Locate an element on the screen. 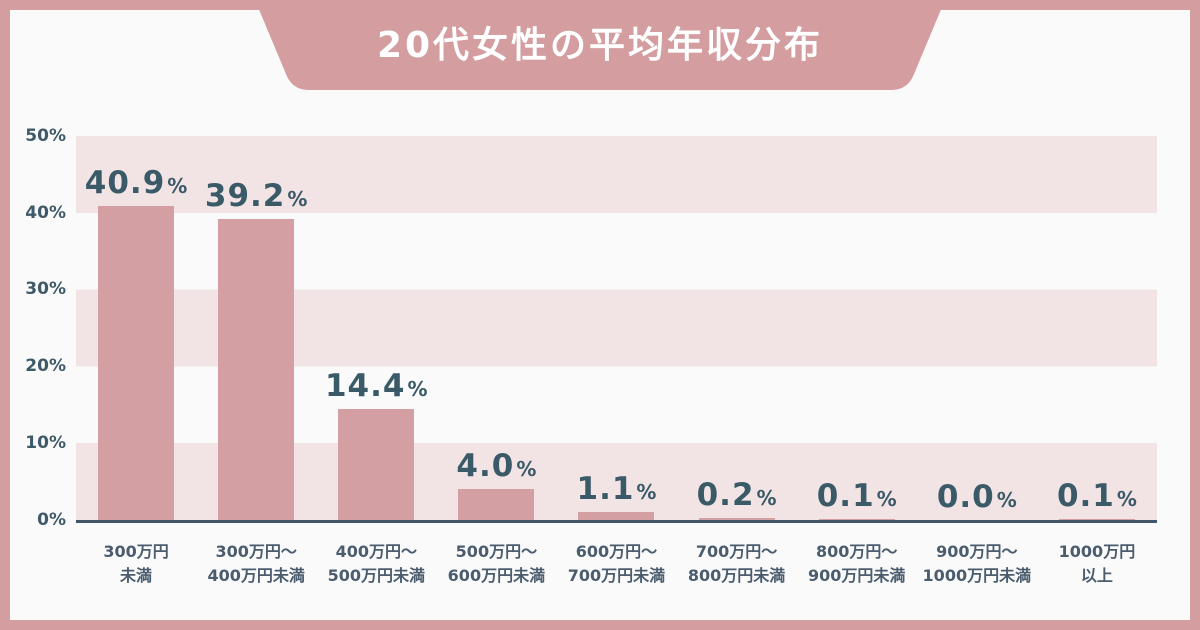  title-banner is located at coordinates (600, 45).